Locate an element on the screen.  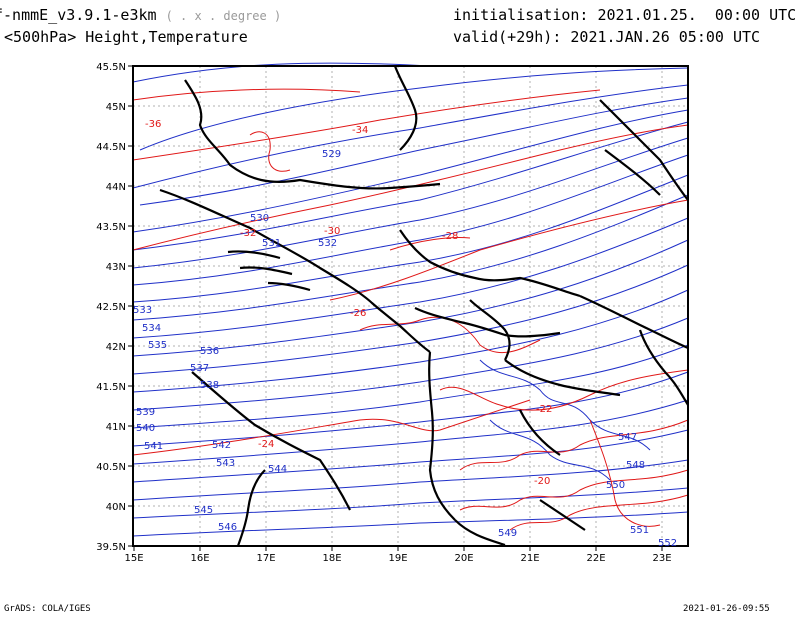
height-label: 544 is located at coordinates (277, 469).